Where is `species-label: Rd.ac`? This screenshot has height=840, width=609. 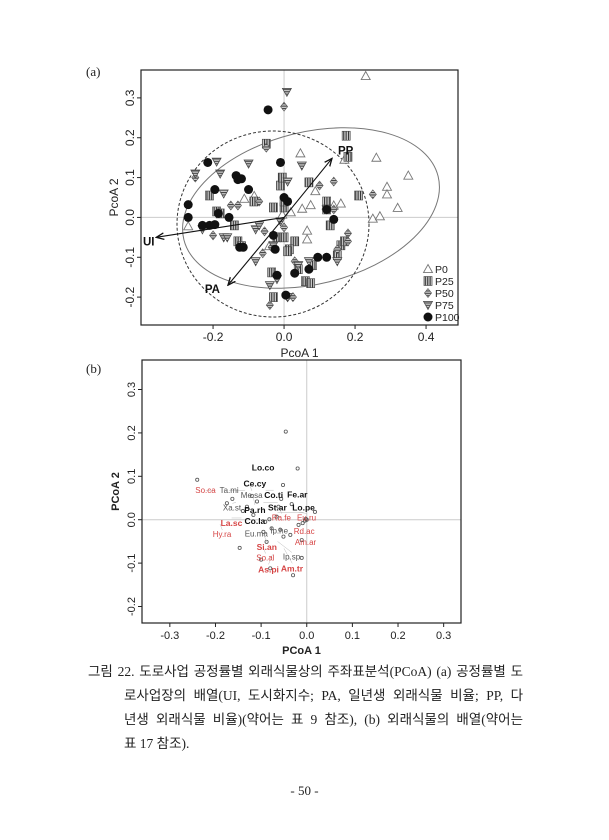 species-label: Rd.ac is located at coordinates (304, 531).